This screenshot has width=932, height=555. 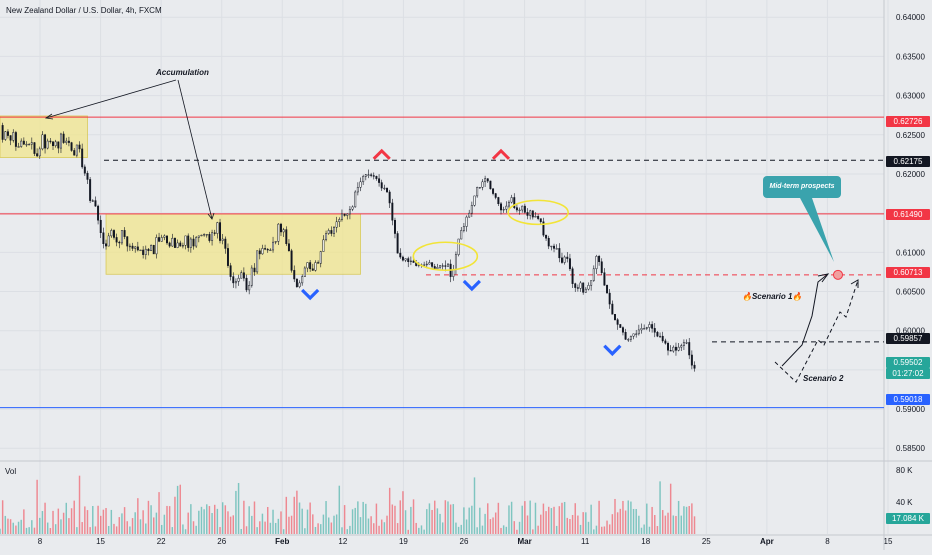 What do you see at coordinates (403, 541) in the screenshot?
I see `x-tick-label: 19` at bounding box center [403, 541].